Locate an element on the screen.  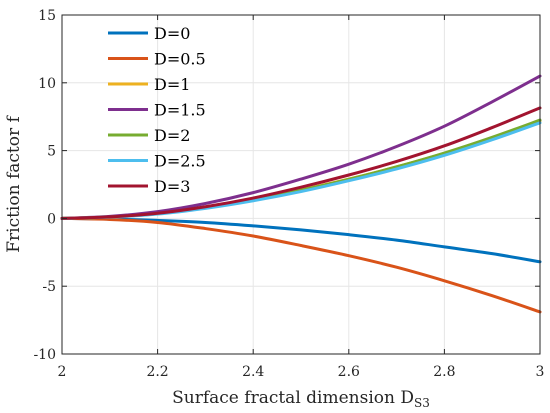
x-tick-label: 2 is located at coordinates (62, 372).